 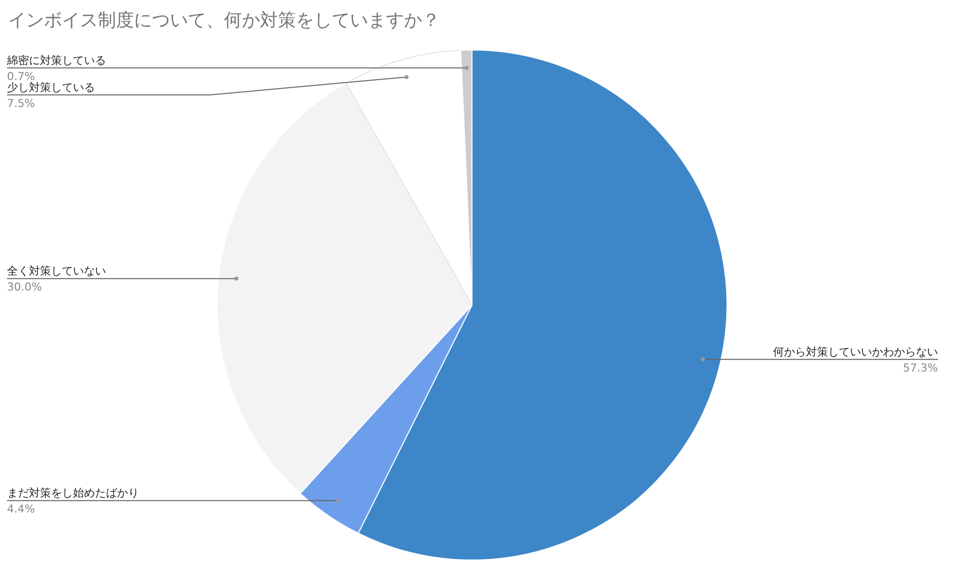 I want to click on data-label: 57.3%, so click(x=920, y=367).